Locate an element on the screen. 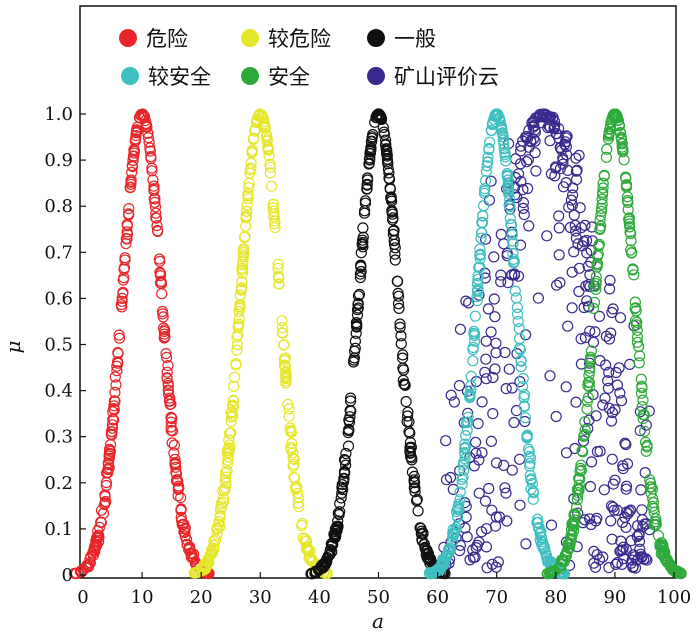 The image size is (700, 634). x-tick-label: 0 is located at coordinates (82, 597).